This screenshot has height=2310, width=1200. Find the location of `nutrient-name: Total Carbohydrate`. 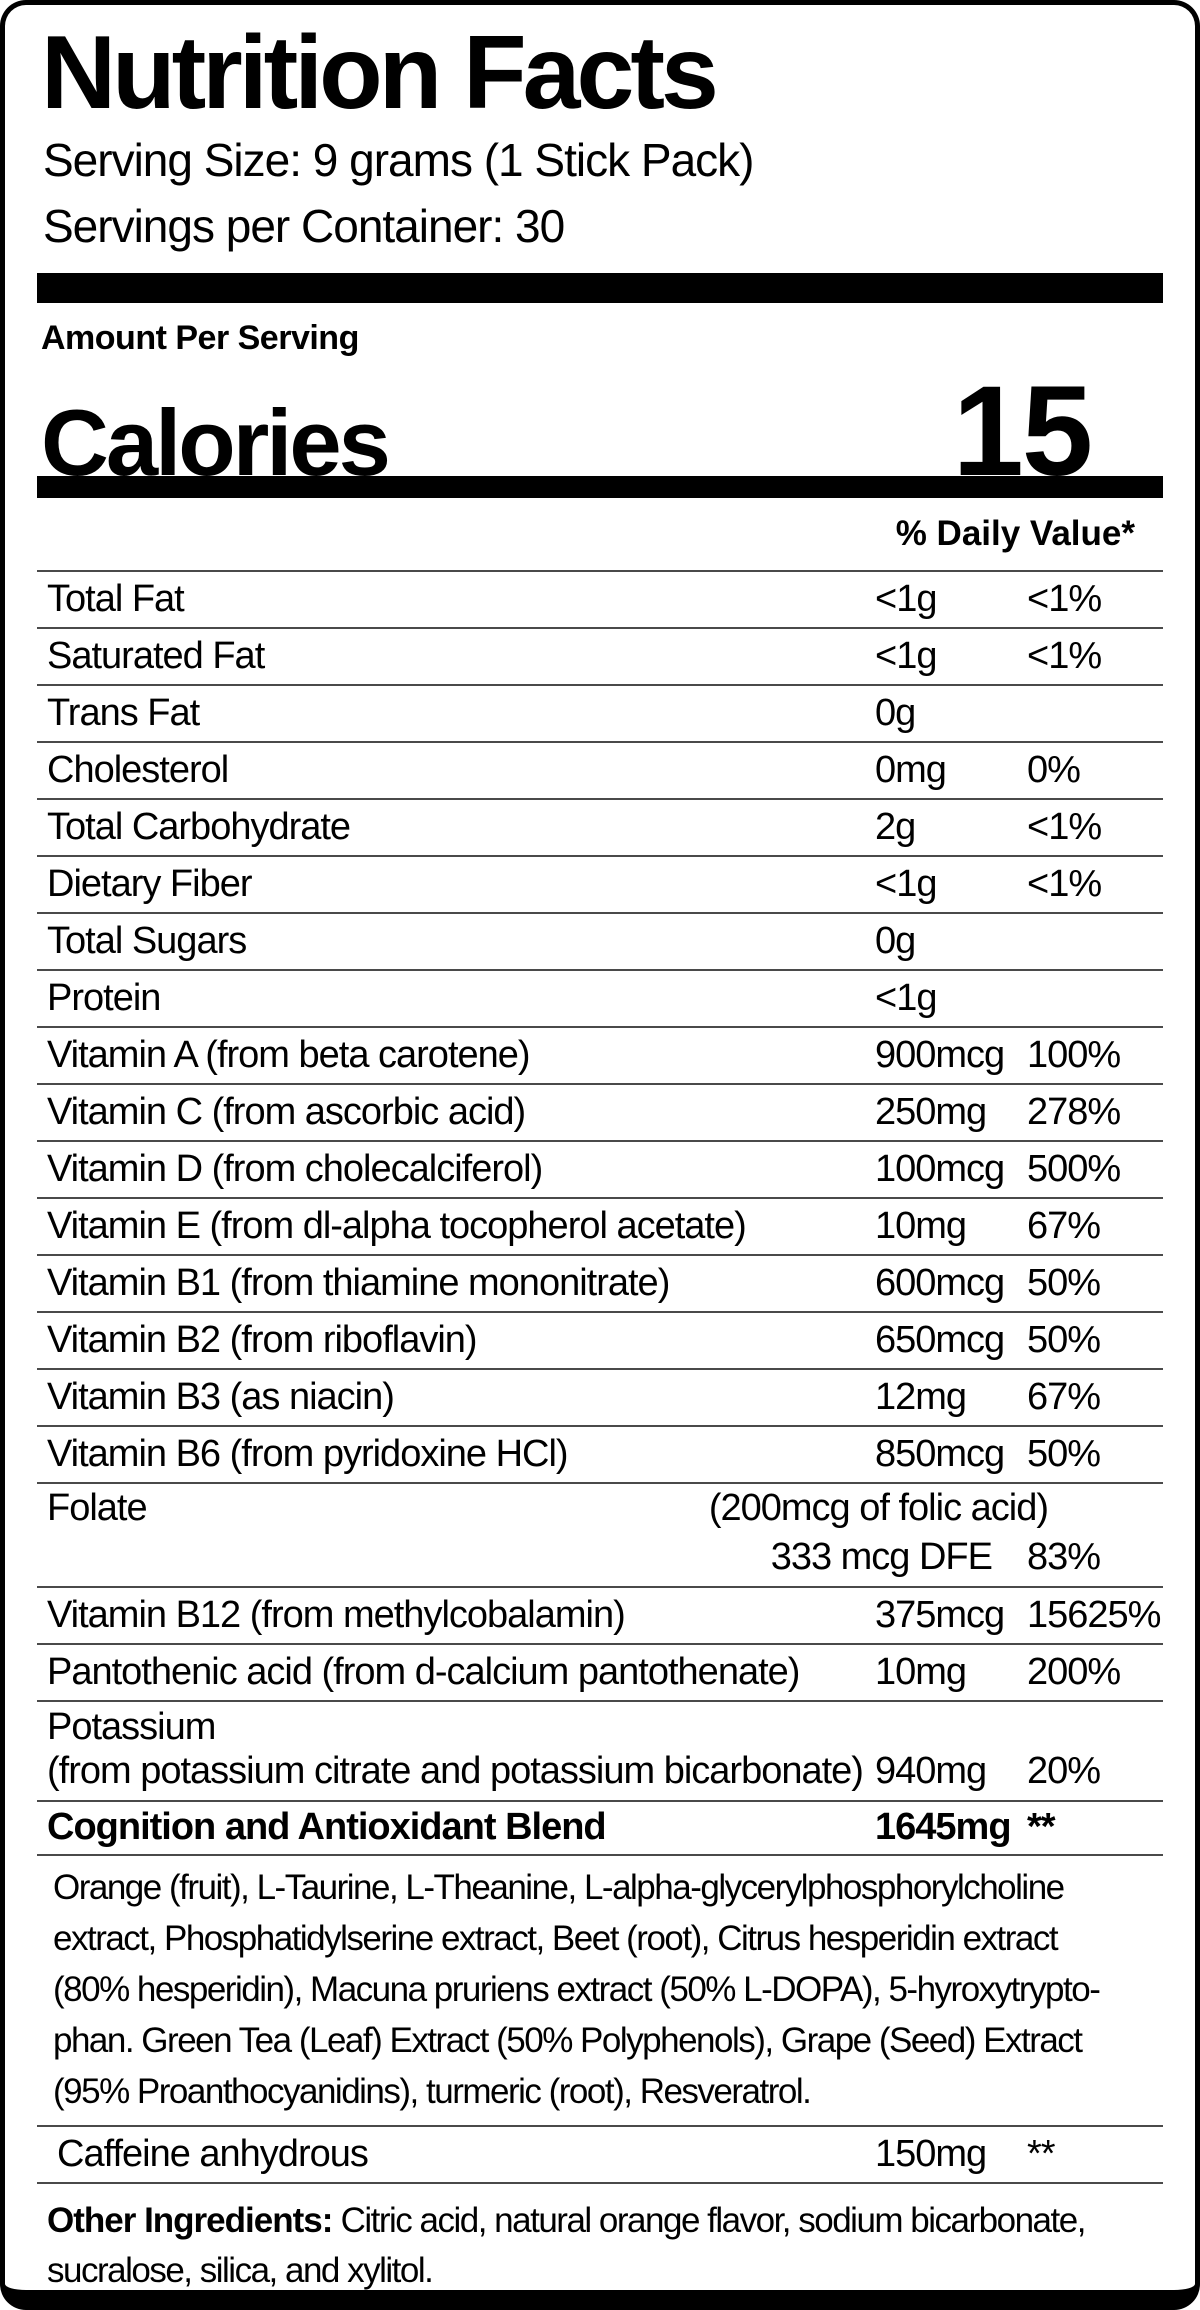

nutrient-name: Total Carbohydrate is located at coordinates (199, 826).